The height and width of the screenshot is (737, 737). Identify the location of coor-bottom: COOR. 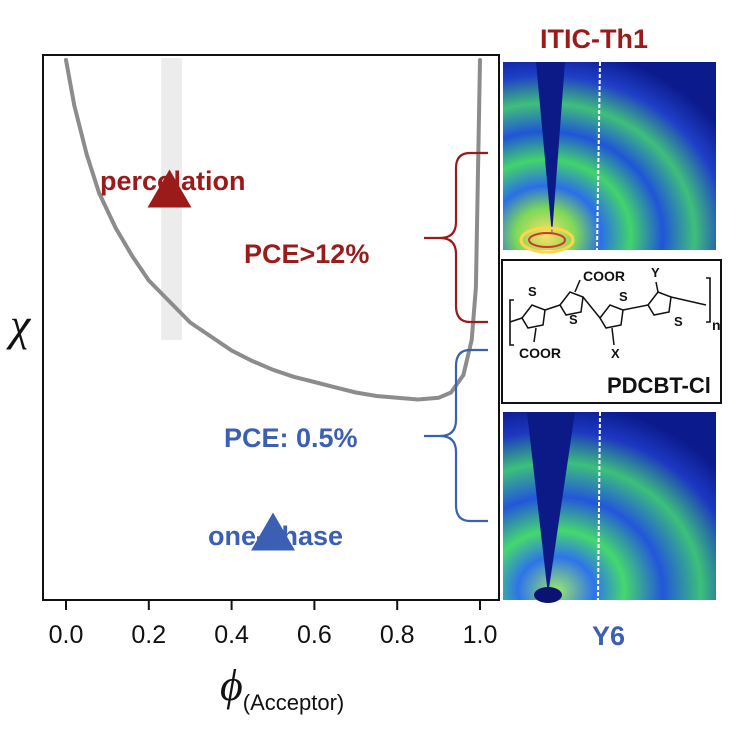
(540, 353).